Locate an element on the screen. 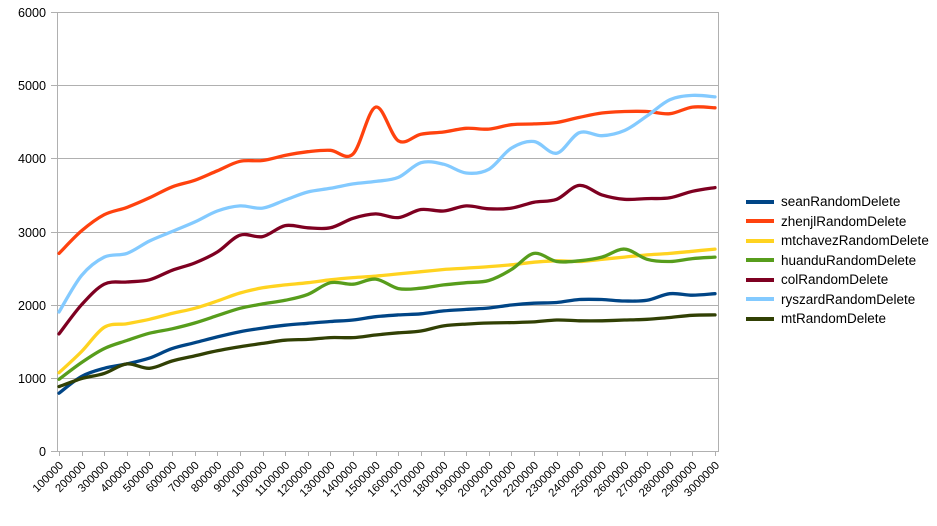 The height and width of the screenshot is (526, 937). legend-item: huanduRandomDelete is located at coordinates (837, 260).